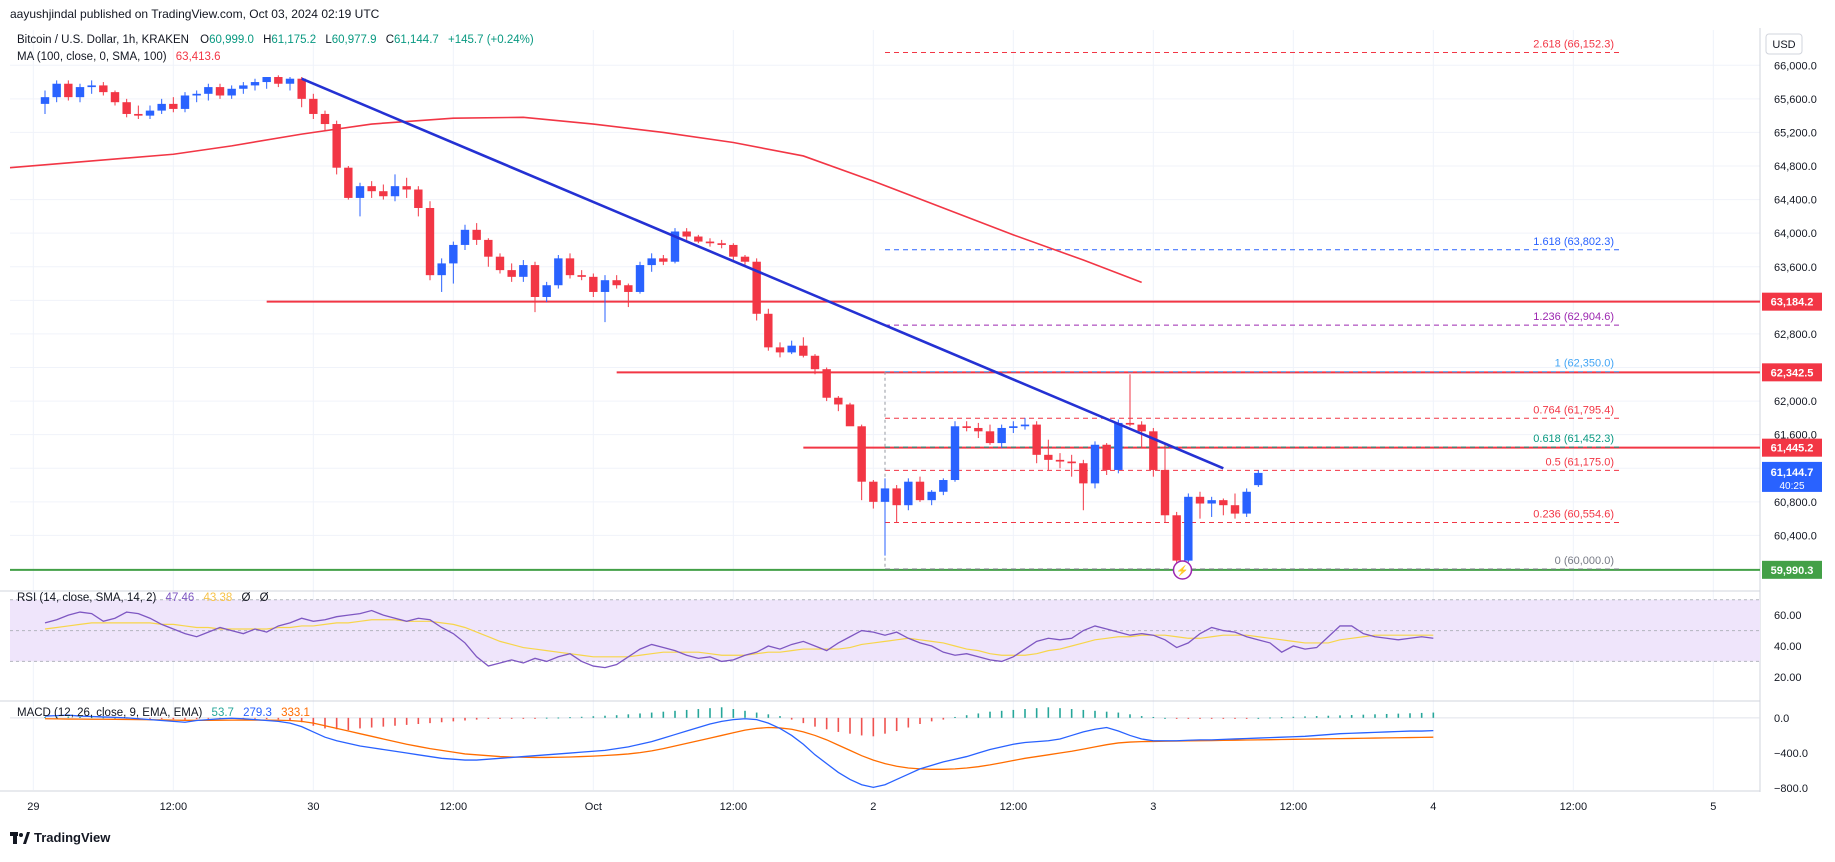  What do you see at coordinates (103, 40) in the screenshot?
I see `symbol-title: Bitcoin / U.S. Dollar, 1h, KRAKEN` at bounding box center [103, 40].